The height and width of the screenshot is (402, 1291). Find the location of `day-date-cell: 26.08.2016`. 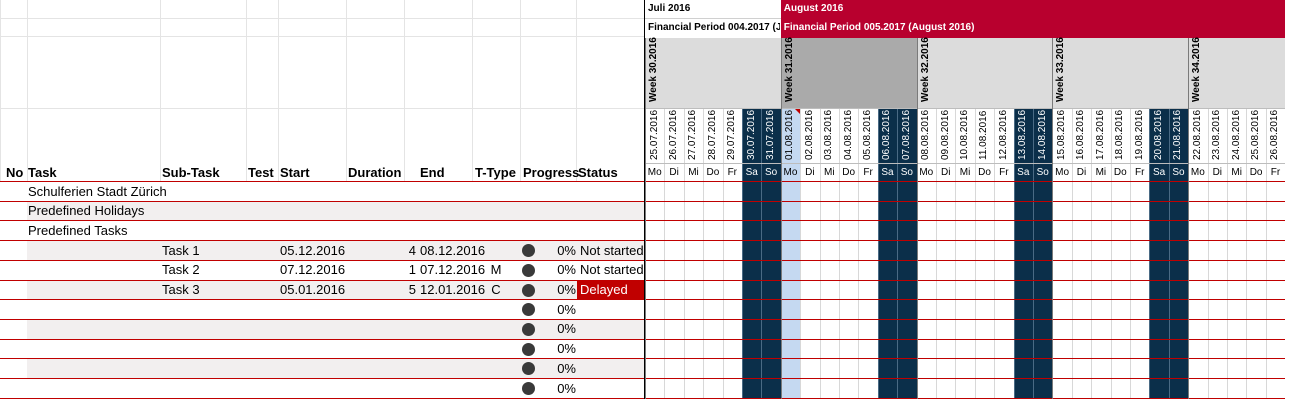

day-date-cell: 26.08.2016 is located at coordinates (1275, 136).